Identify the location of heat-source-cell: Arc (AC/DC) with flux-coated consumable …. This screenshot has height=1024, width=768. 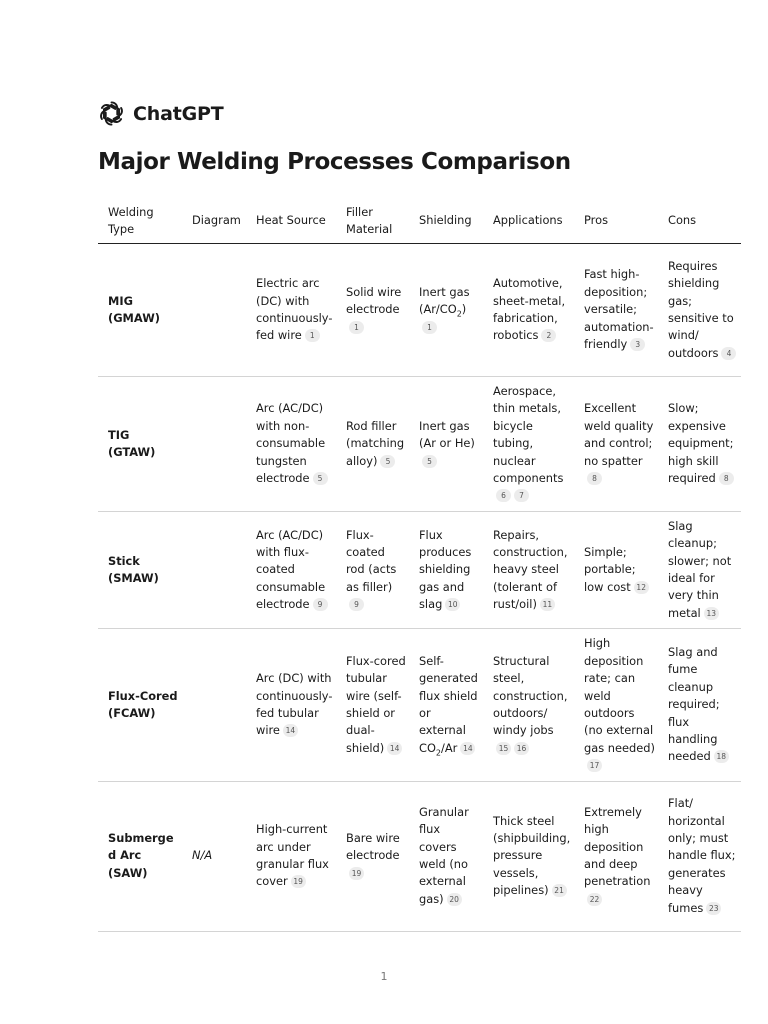
(291, 570).